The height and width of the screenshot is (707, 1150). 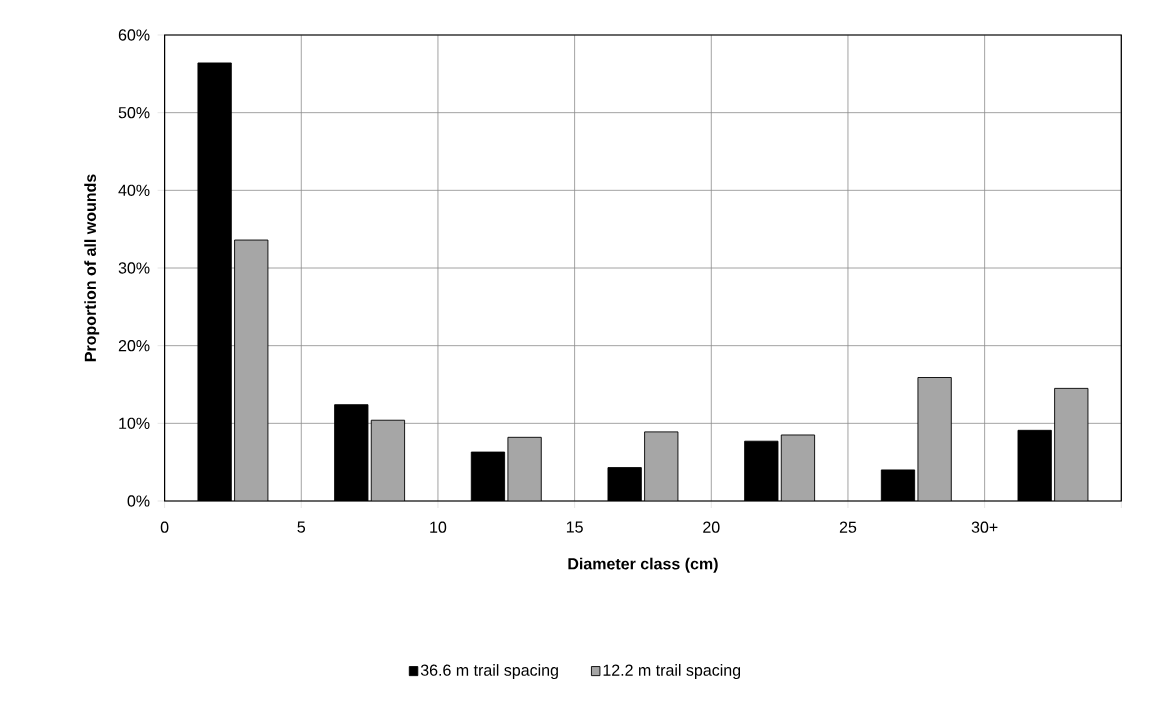 I want to click on y-tick-label: 40%, so click(x=134, y=190).